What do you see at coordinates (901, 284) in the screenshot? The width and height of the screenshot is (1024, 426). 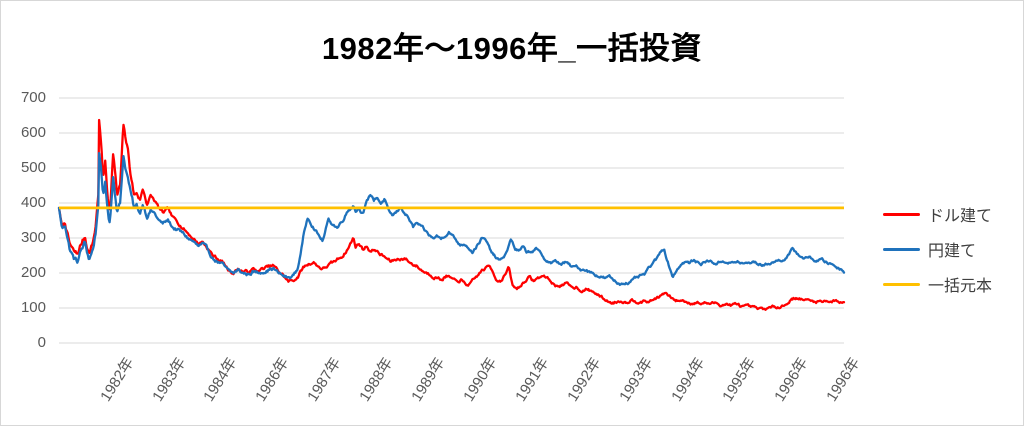 I see `principal-line-swatch-icon` at bounding box center [901, 284].